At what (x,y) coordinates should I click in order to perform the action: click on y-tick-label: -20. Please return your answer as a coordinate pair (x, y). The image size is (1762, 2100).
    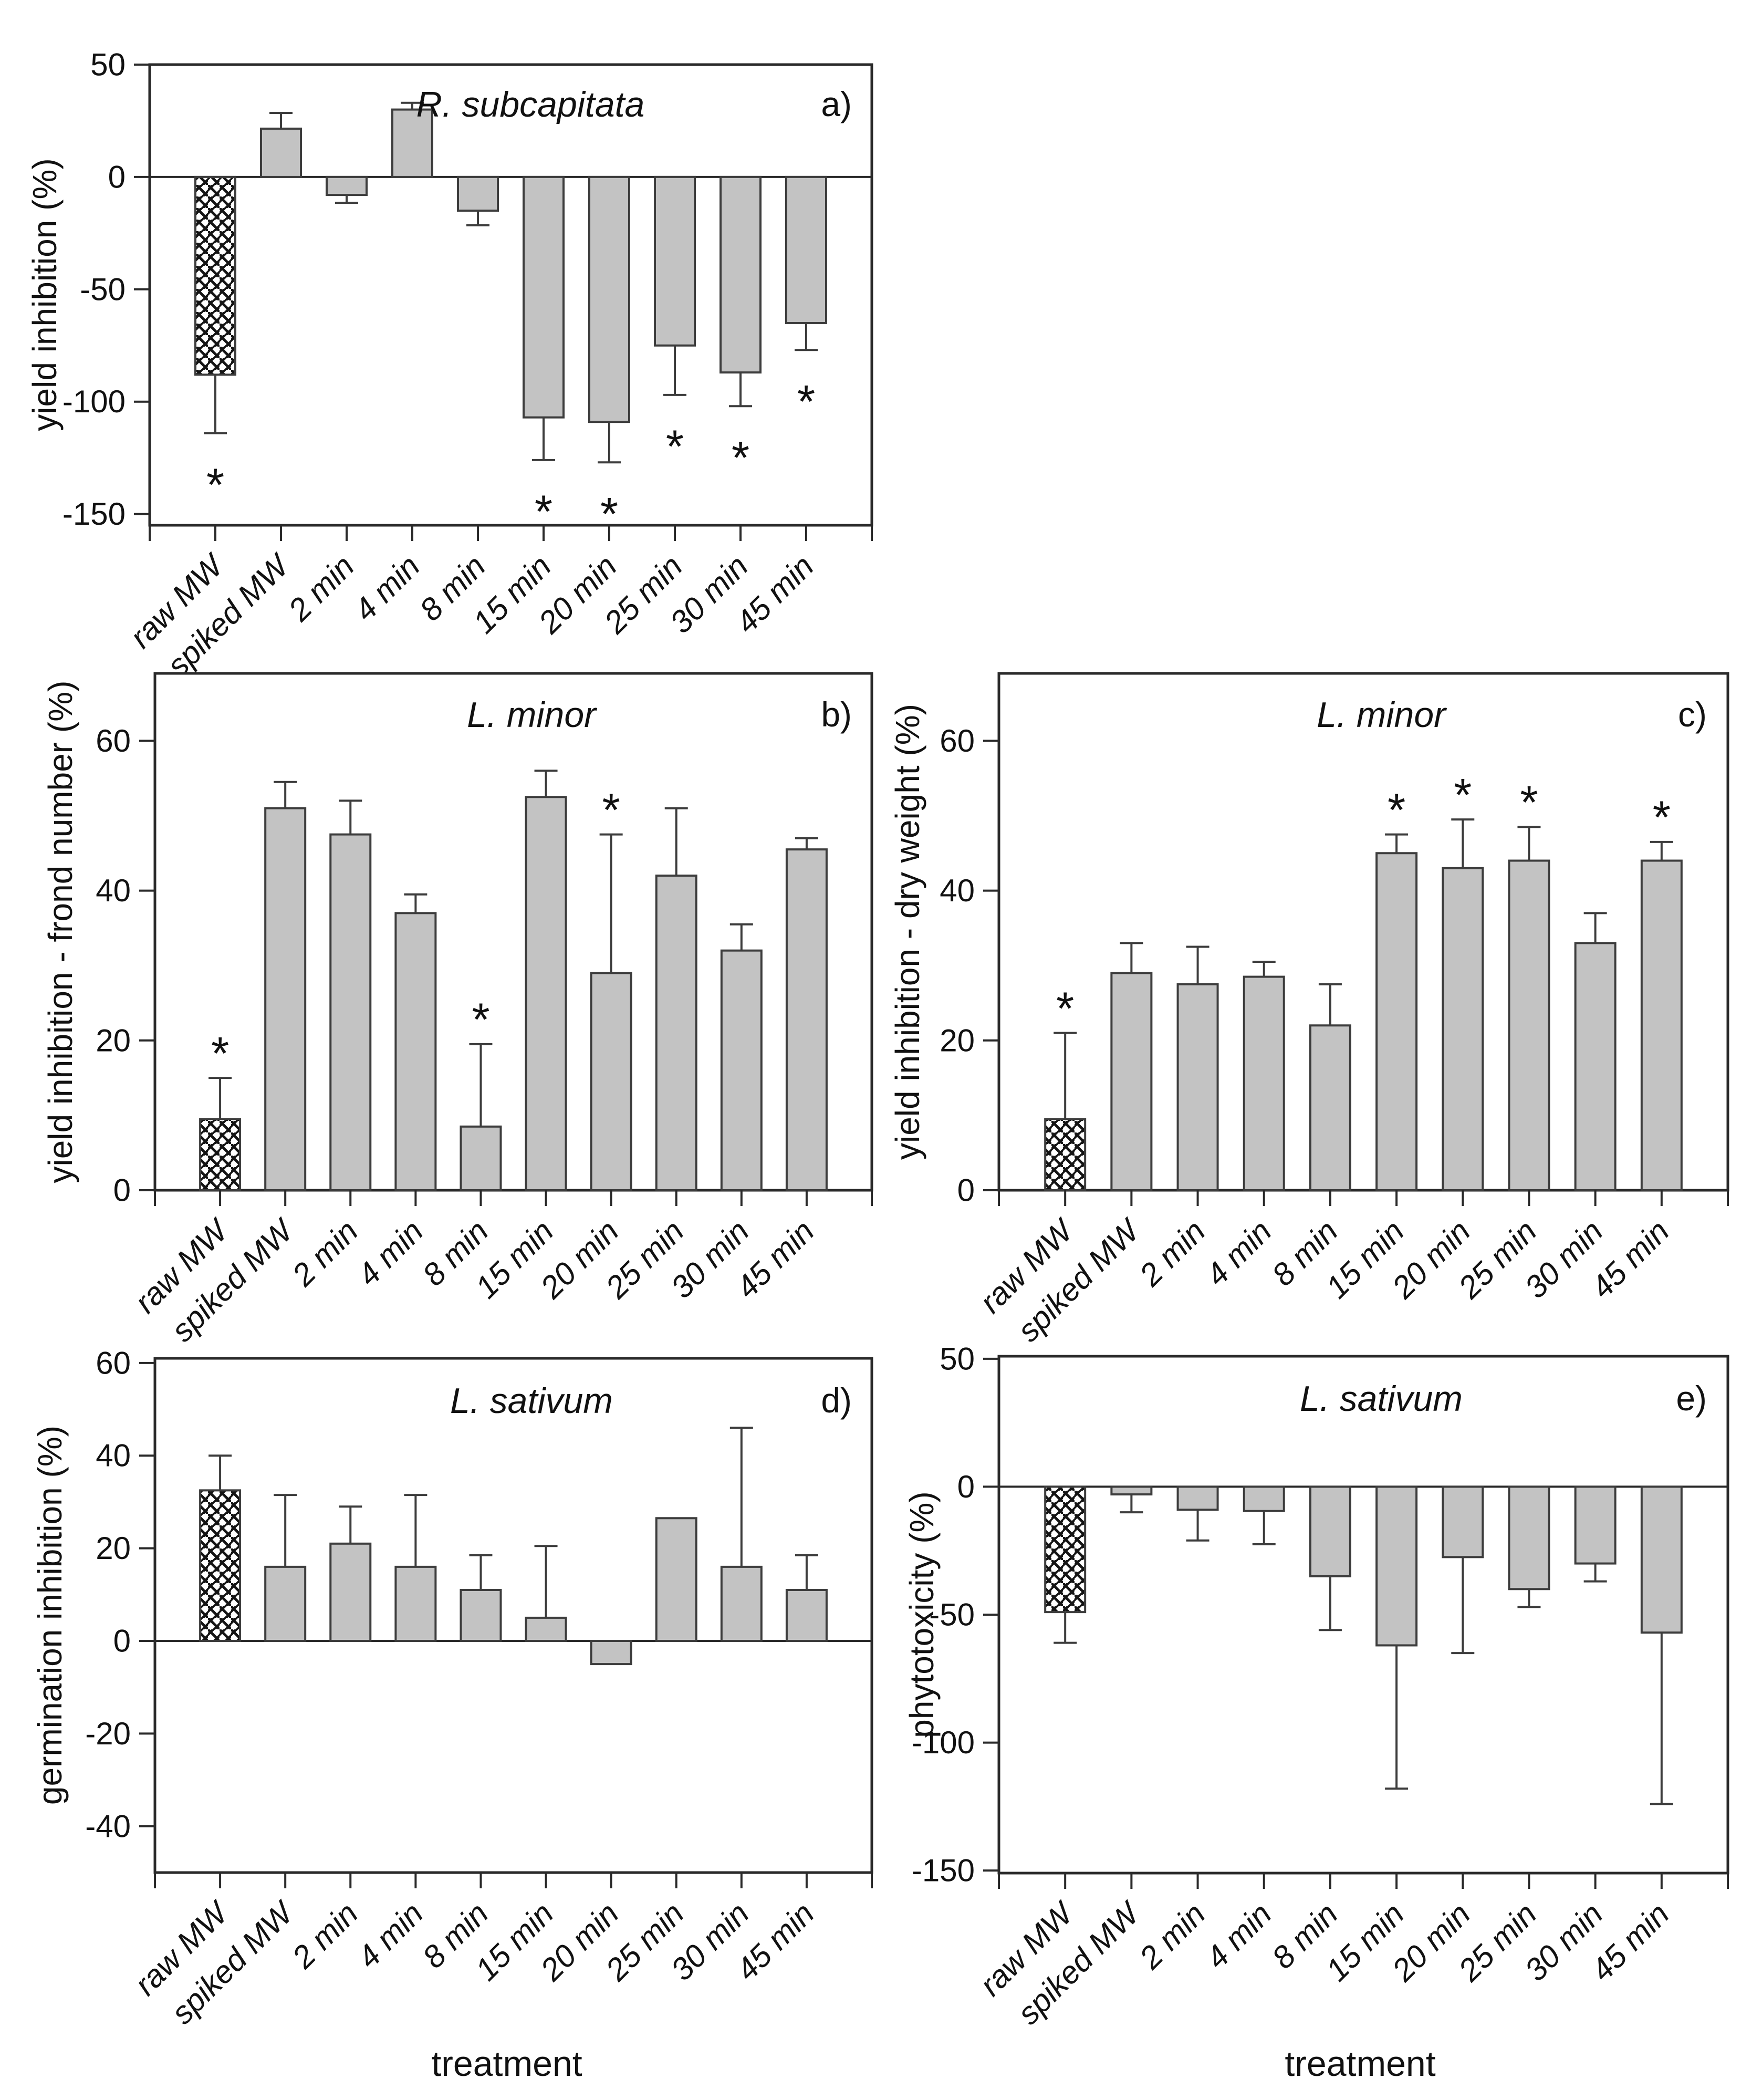
    Looking at the image, I should click on (108, 1734).